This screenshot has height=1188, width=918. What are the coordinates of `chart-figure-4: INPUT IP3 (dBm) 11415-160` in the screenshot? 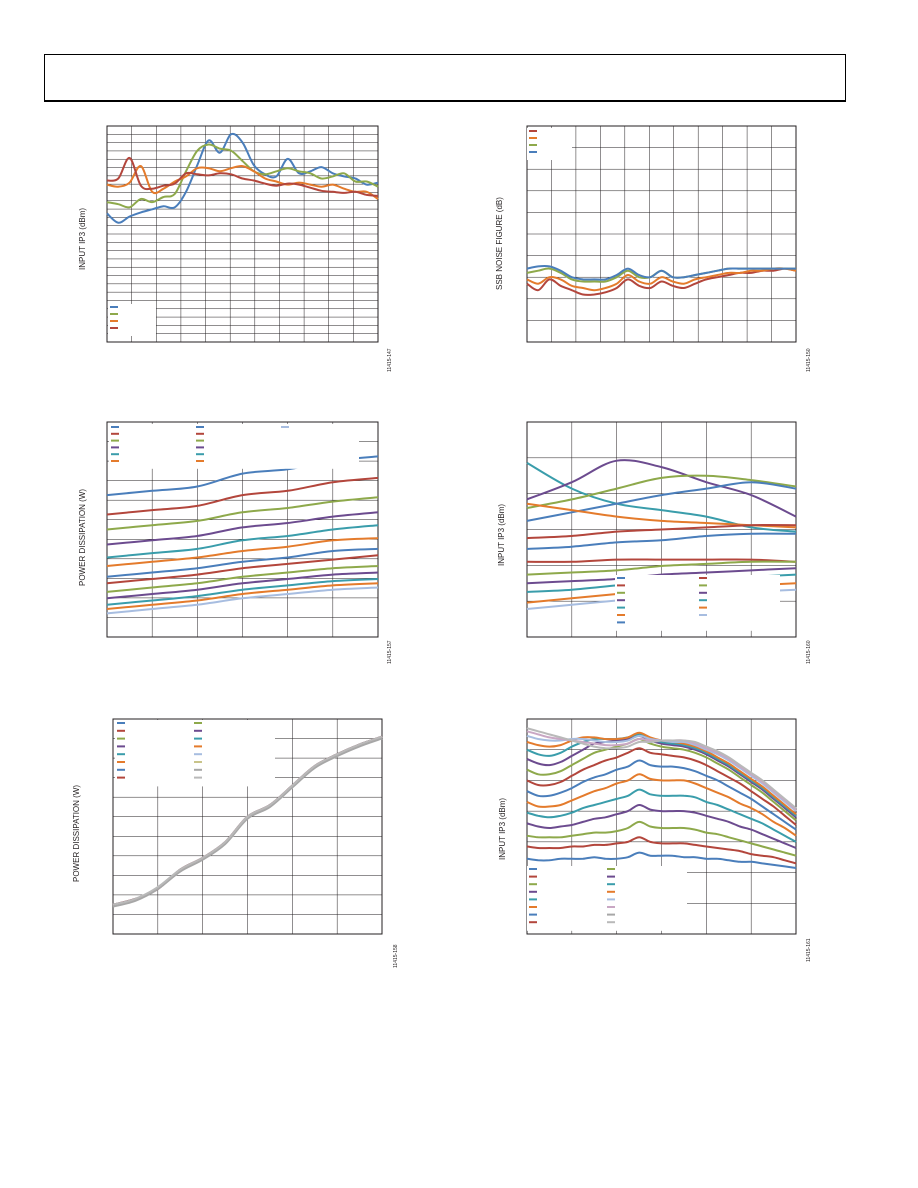 It's located at (654, 542).